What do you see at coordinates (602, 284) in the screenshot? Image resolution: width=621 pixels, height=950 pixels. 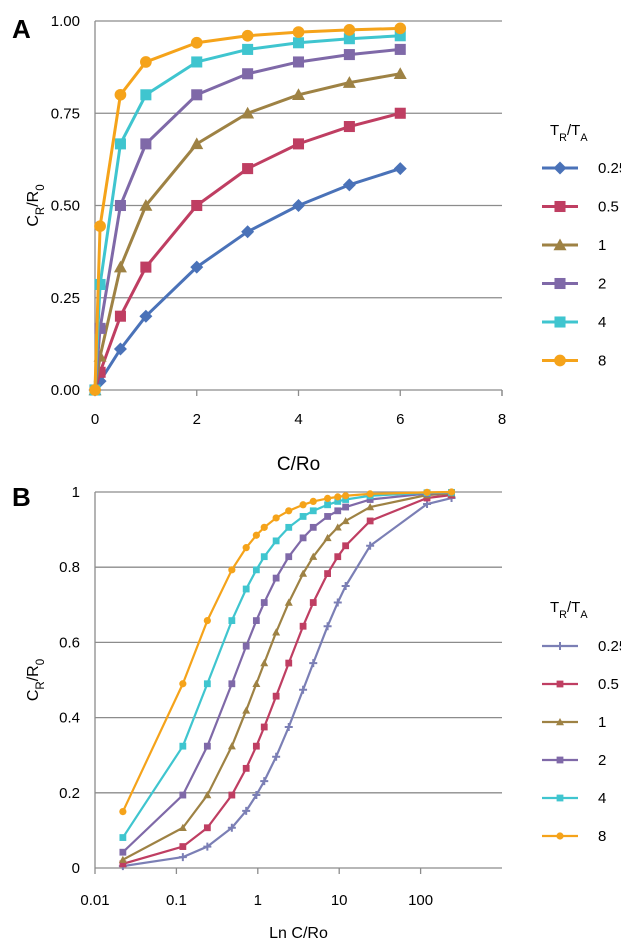 I see `legend-label: 2` at bounding box center [602, 284].